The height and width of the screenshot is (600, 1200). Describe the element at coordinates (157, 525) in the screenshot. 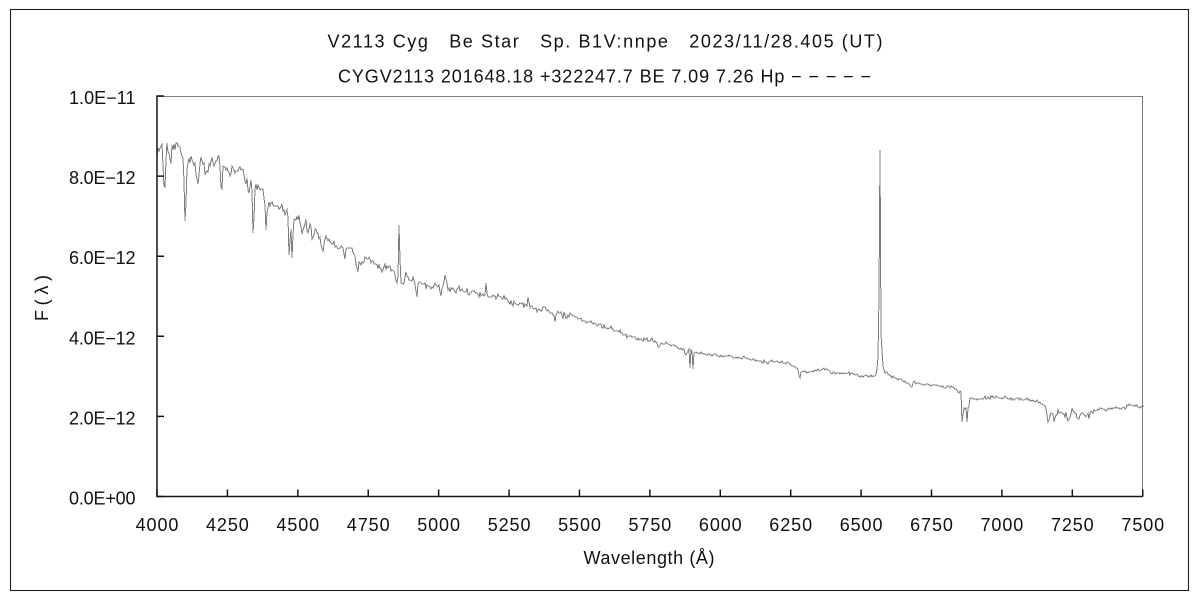

I see `svg-text: 4000` at that location.